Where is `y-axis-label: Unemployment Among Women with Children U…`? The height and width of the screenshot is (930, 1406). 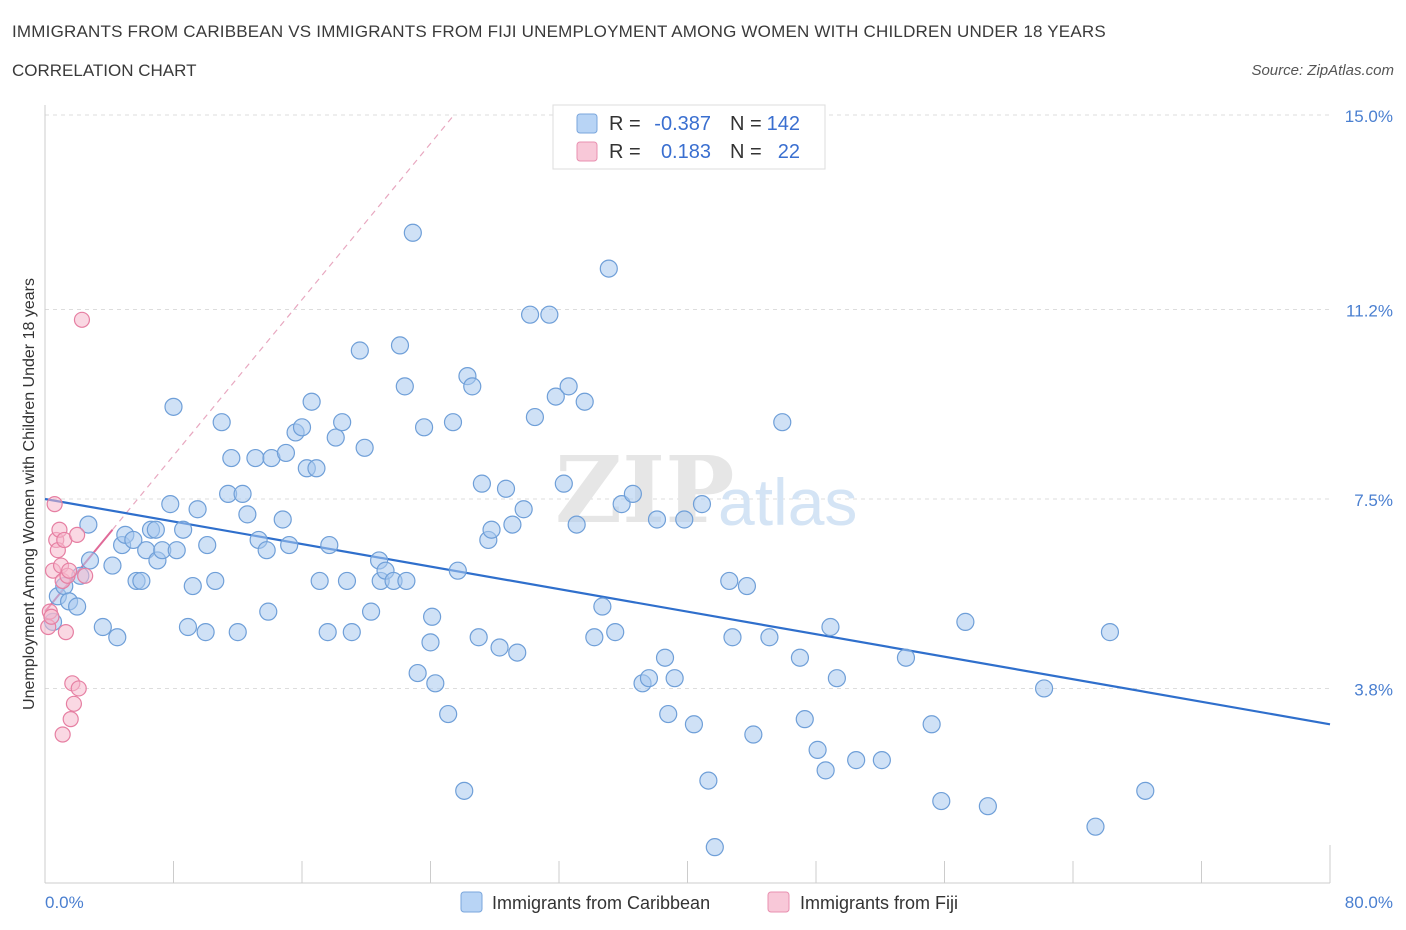
y-axis-label: Unemployment Among Women with Children U… is located at coordinates (29, 494).